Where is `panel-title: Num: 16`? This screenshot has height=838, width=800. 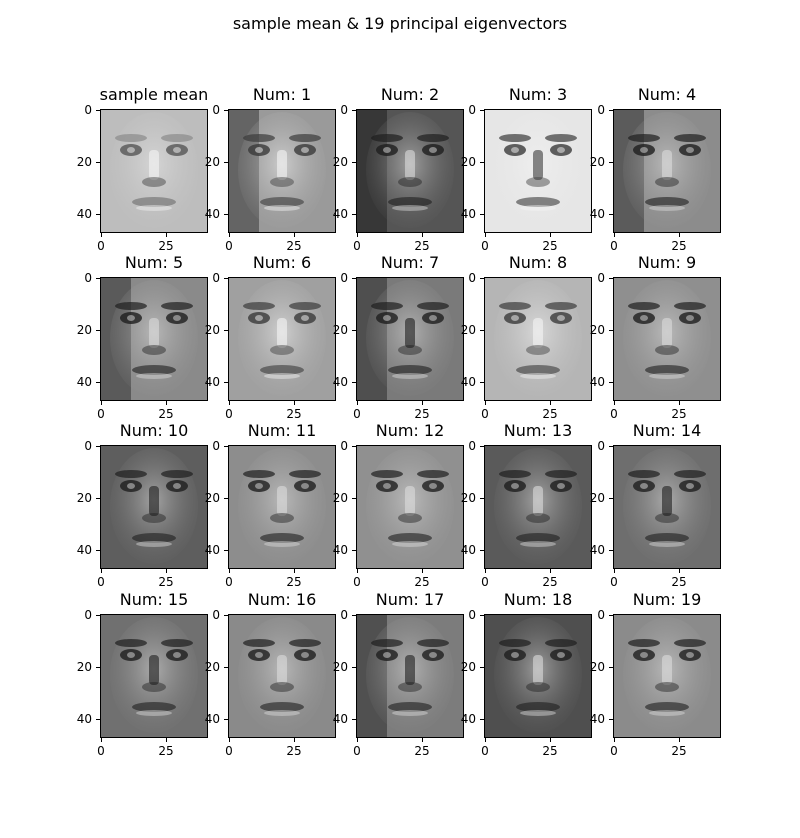 panel-title: Num: 16 is located at coordinates (282, 599).